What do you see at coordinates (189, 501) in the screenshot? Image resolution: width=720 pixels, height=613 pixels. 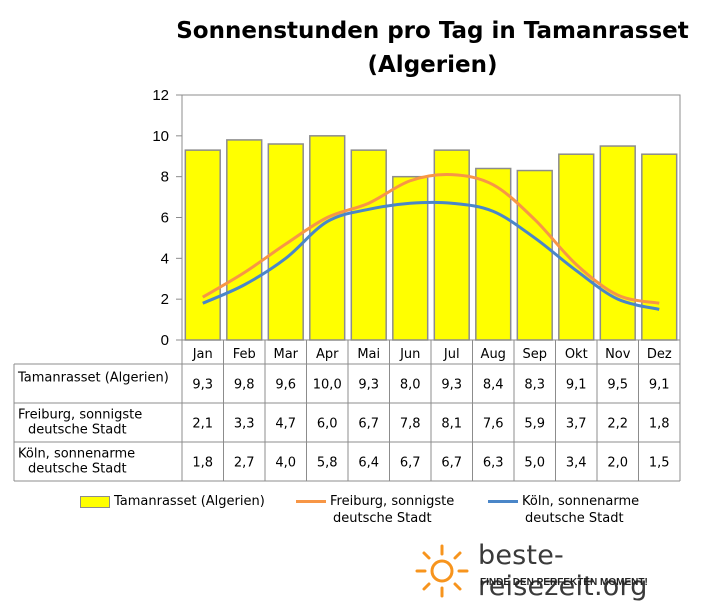 I see `legend-label-tamanrasset: Tamanrasset (Algerien)` at bounding box center [189, 501].